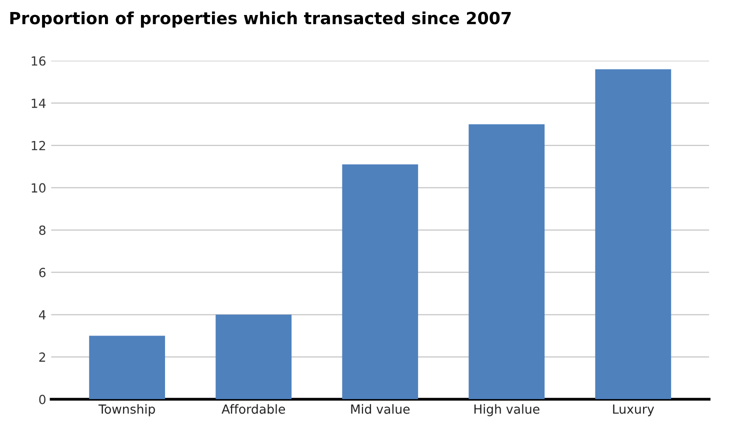 This screenshot has height=434, width=731. Describe the element at coordinates (39, 103) in the screenshot. I see `y-tick-label: 14` at that location.